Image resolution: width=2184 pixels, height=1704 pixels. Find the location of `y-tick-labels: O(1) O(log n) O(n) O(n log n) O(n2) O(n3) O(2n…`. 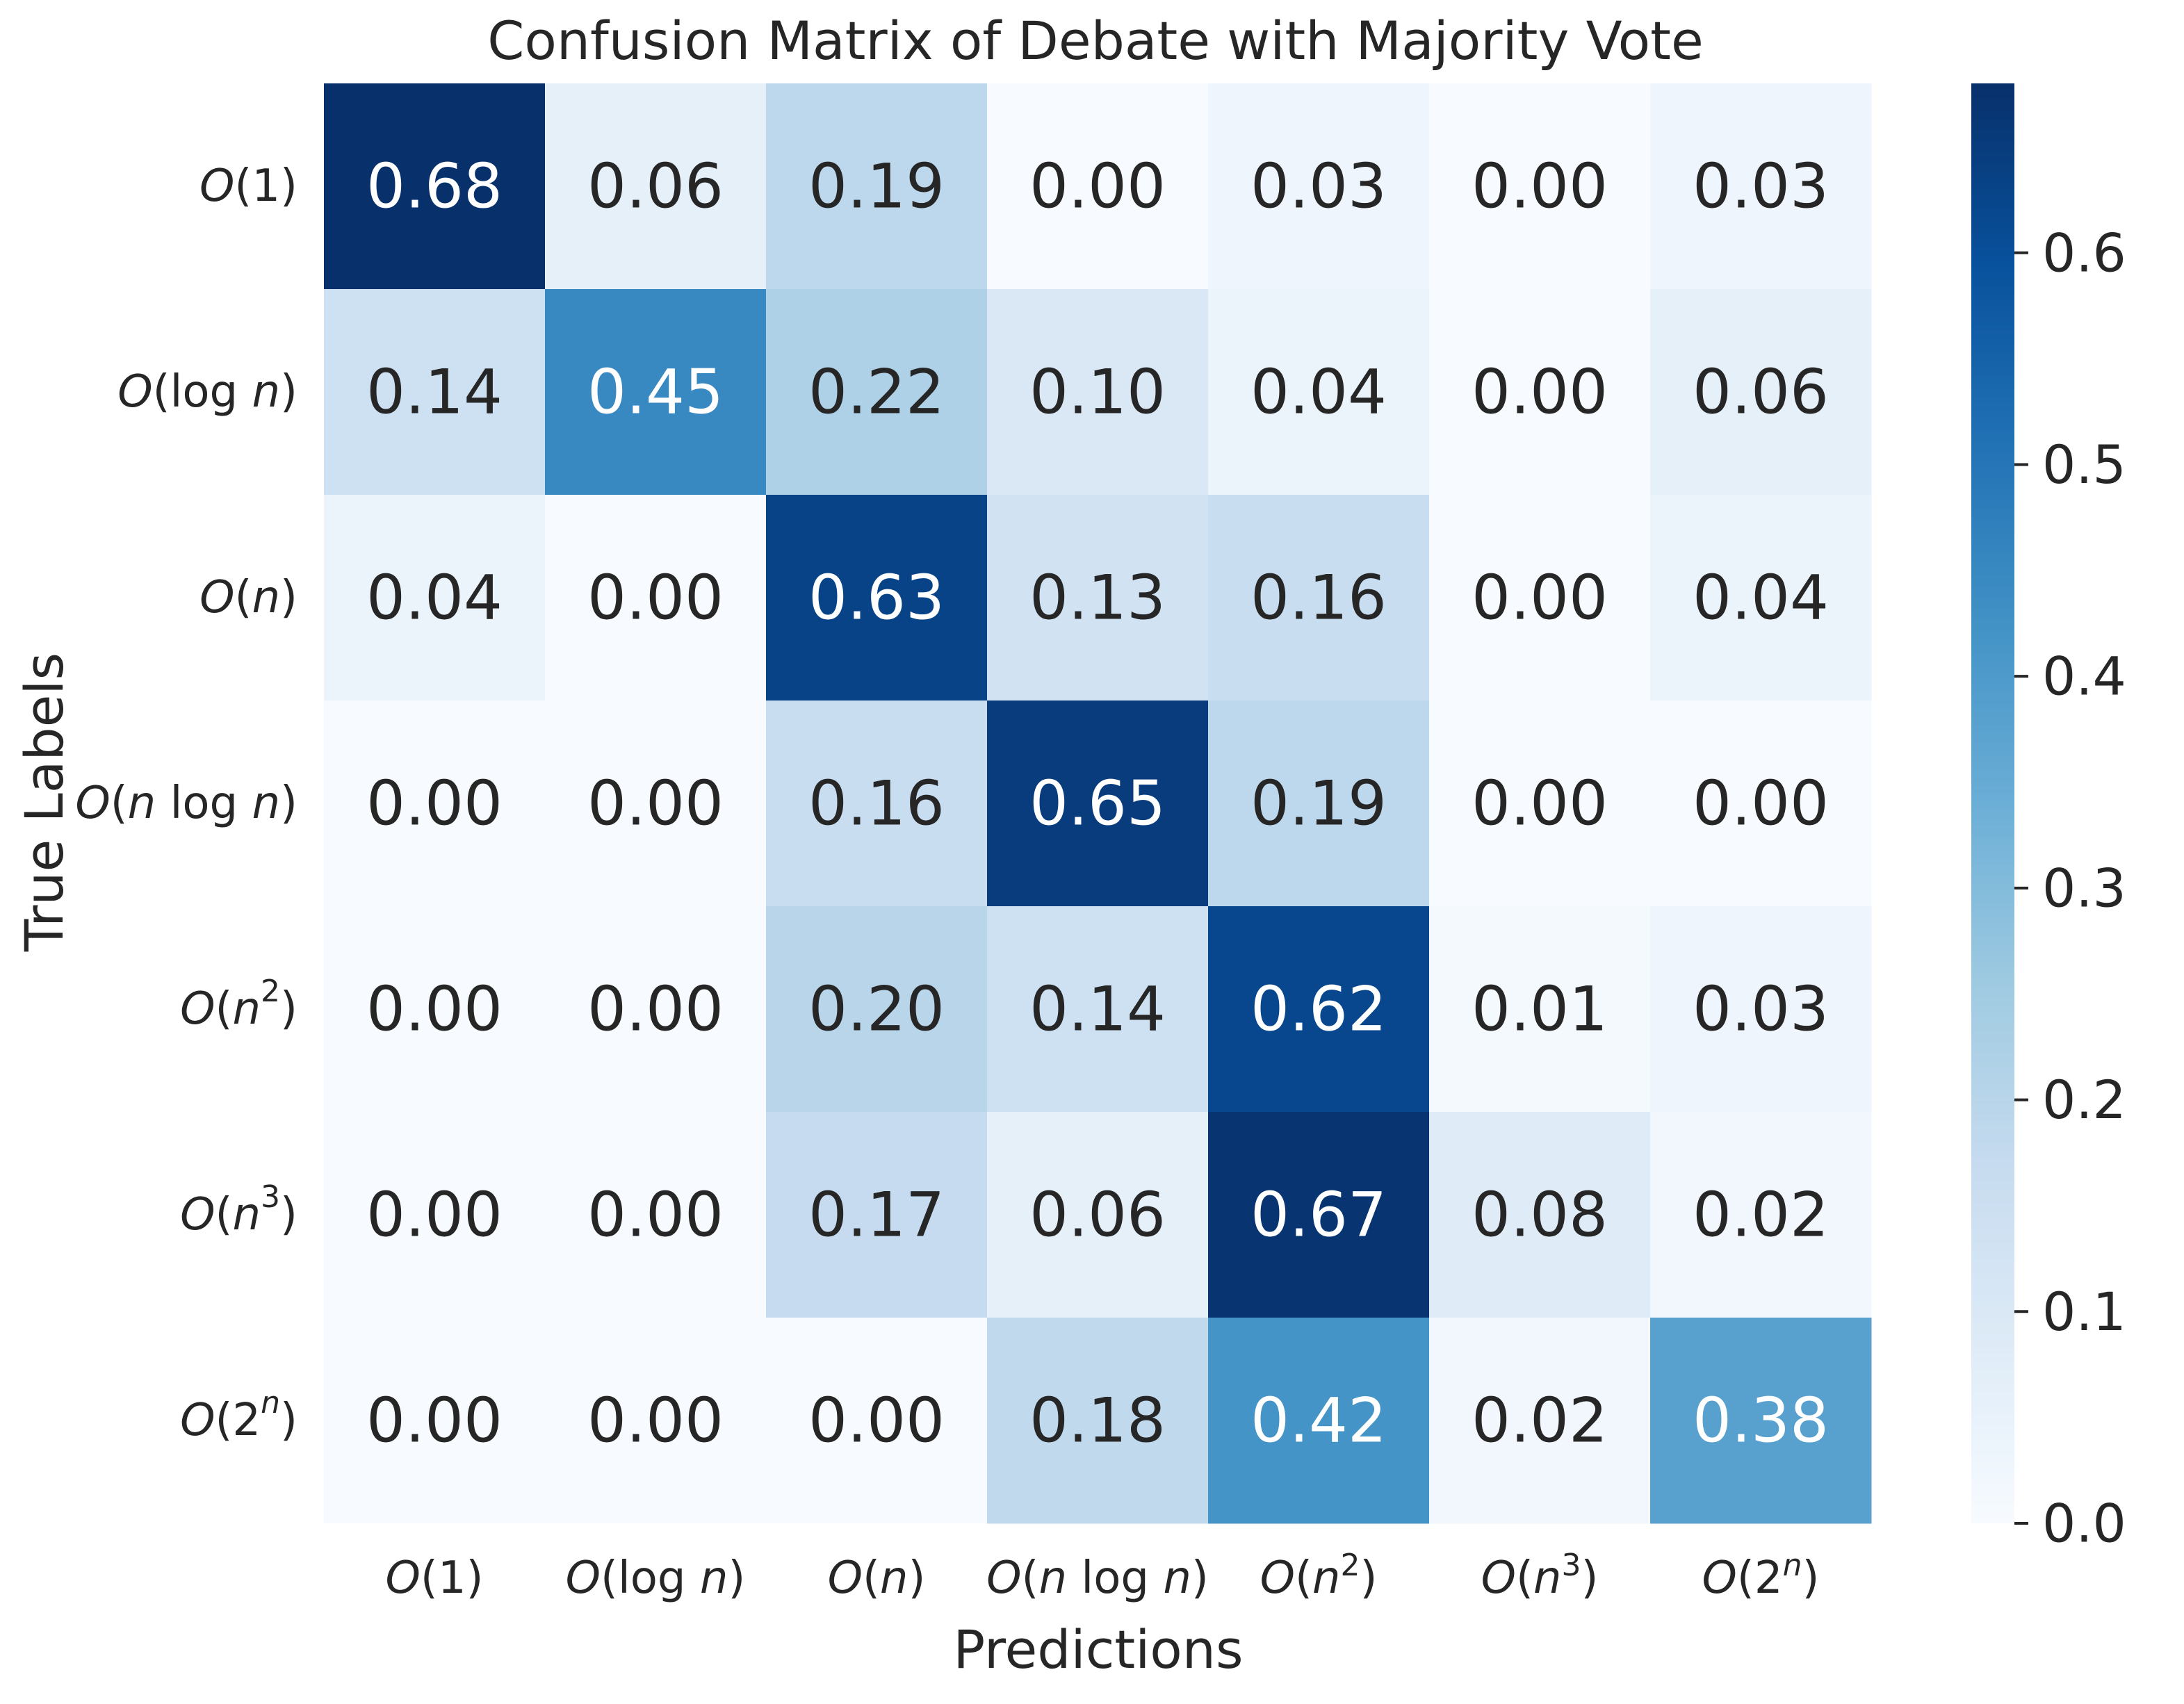

y-tick-labels: O(1) O(log n) O(n) O(n log n) O(n2) O(n3) O(2n… is located at coordinates (186, 804).